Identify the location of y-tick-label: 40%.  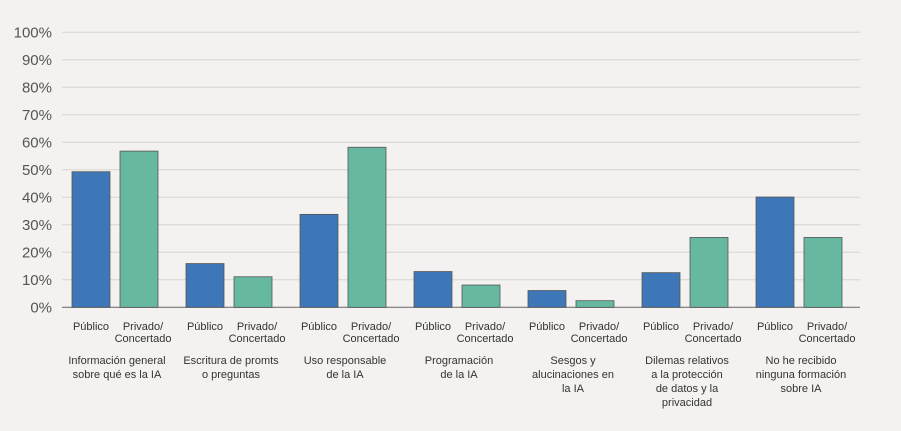
(37, 197).